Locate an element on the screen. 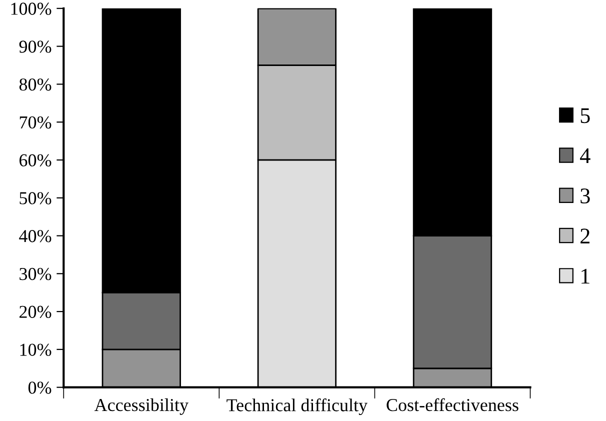  y-tick-label: 30% is located at coordinates (36, 274).